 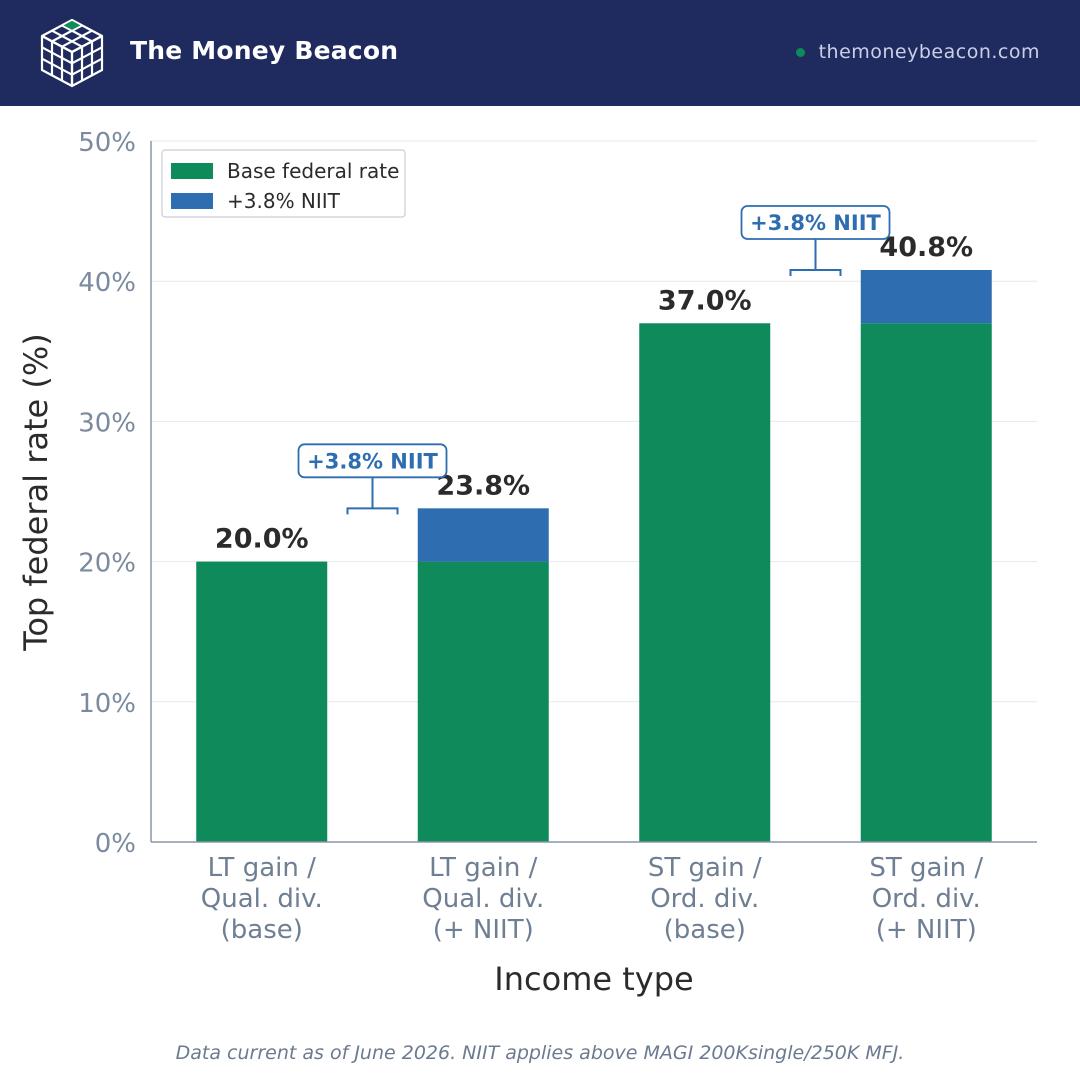 I want to click on x-axis-title: Income type, so click(x=593, y=979).